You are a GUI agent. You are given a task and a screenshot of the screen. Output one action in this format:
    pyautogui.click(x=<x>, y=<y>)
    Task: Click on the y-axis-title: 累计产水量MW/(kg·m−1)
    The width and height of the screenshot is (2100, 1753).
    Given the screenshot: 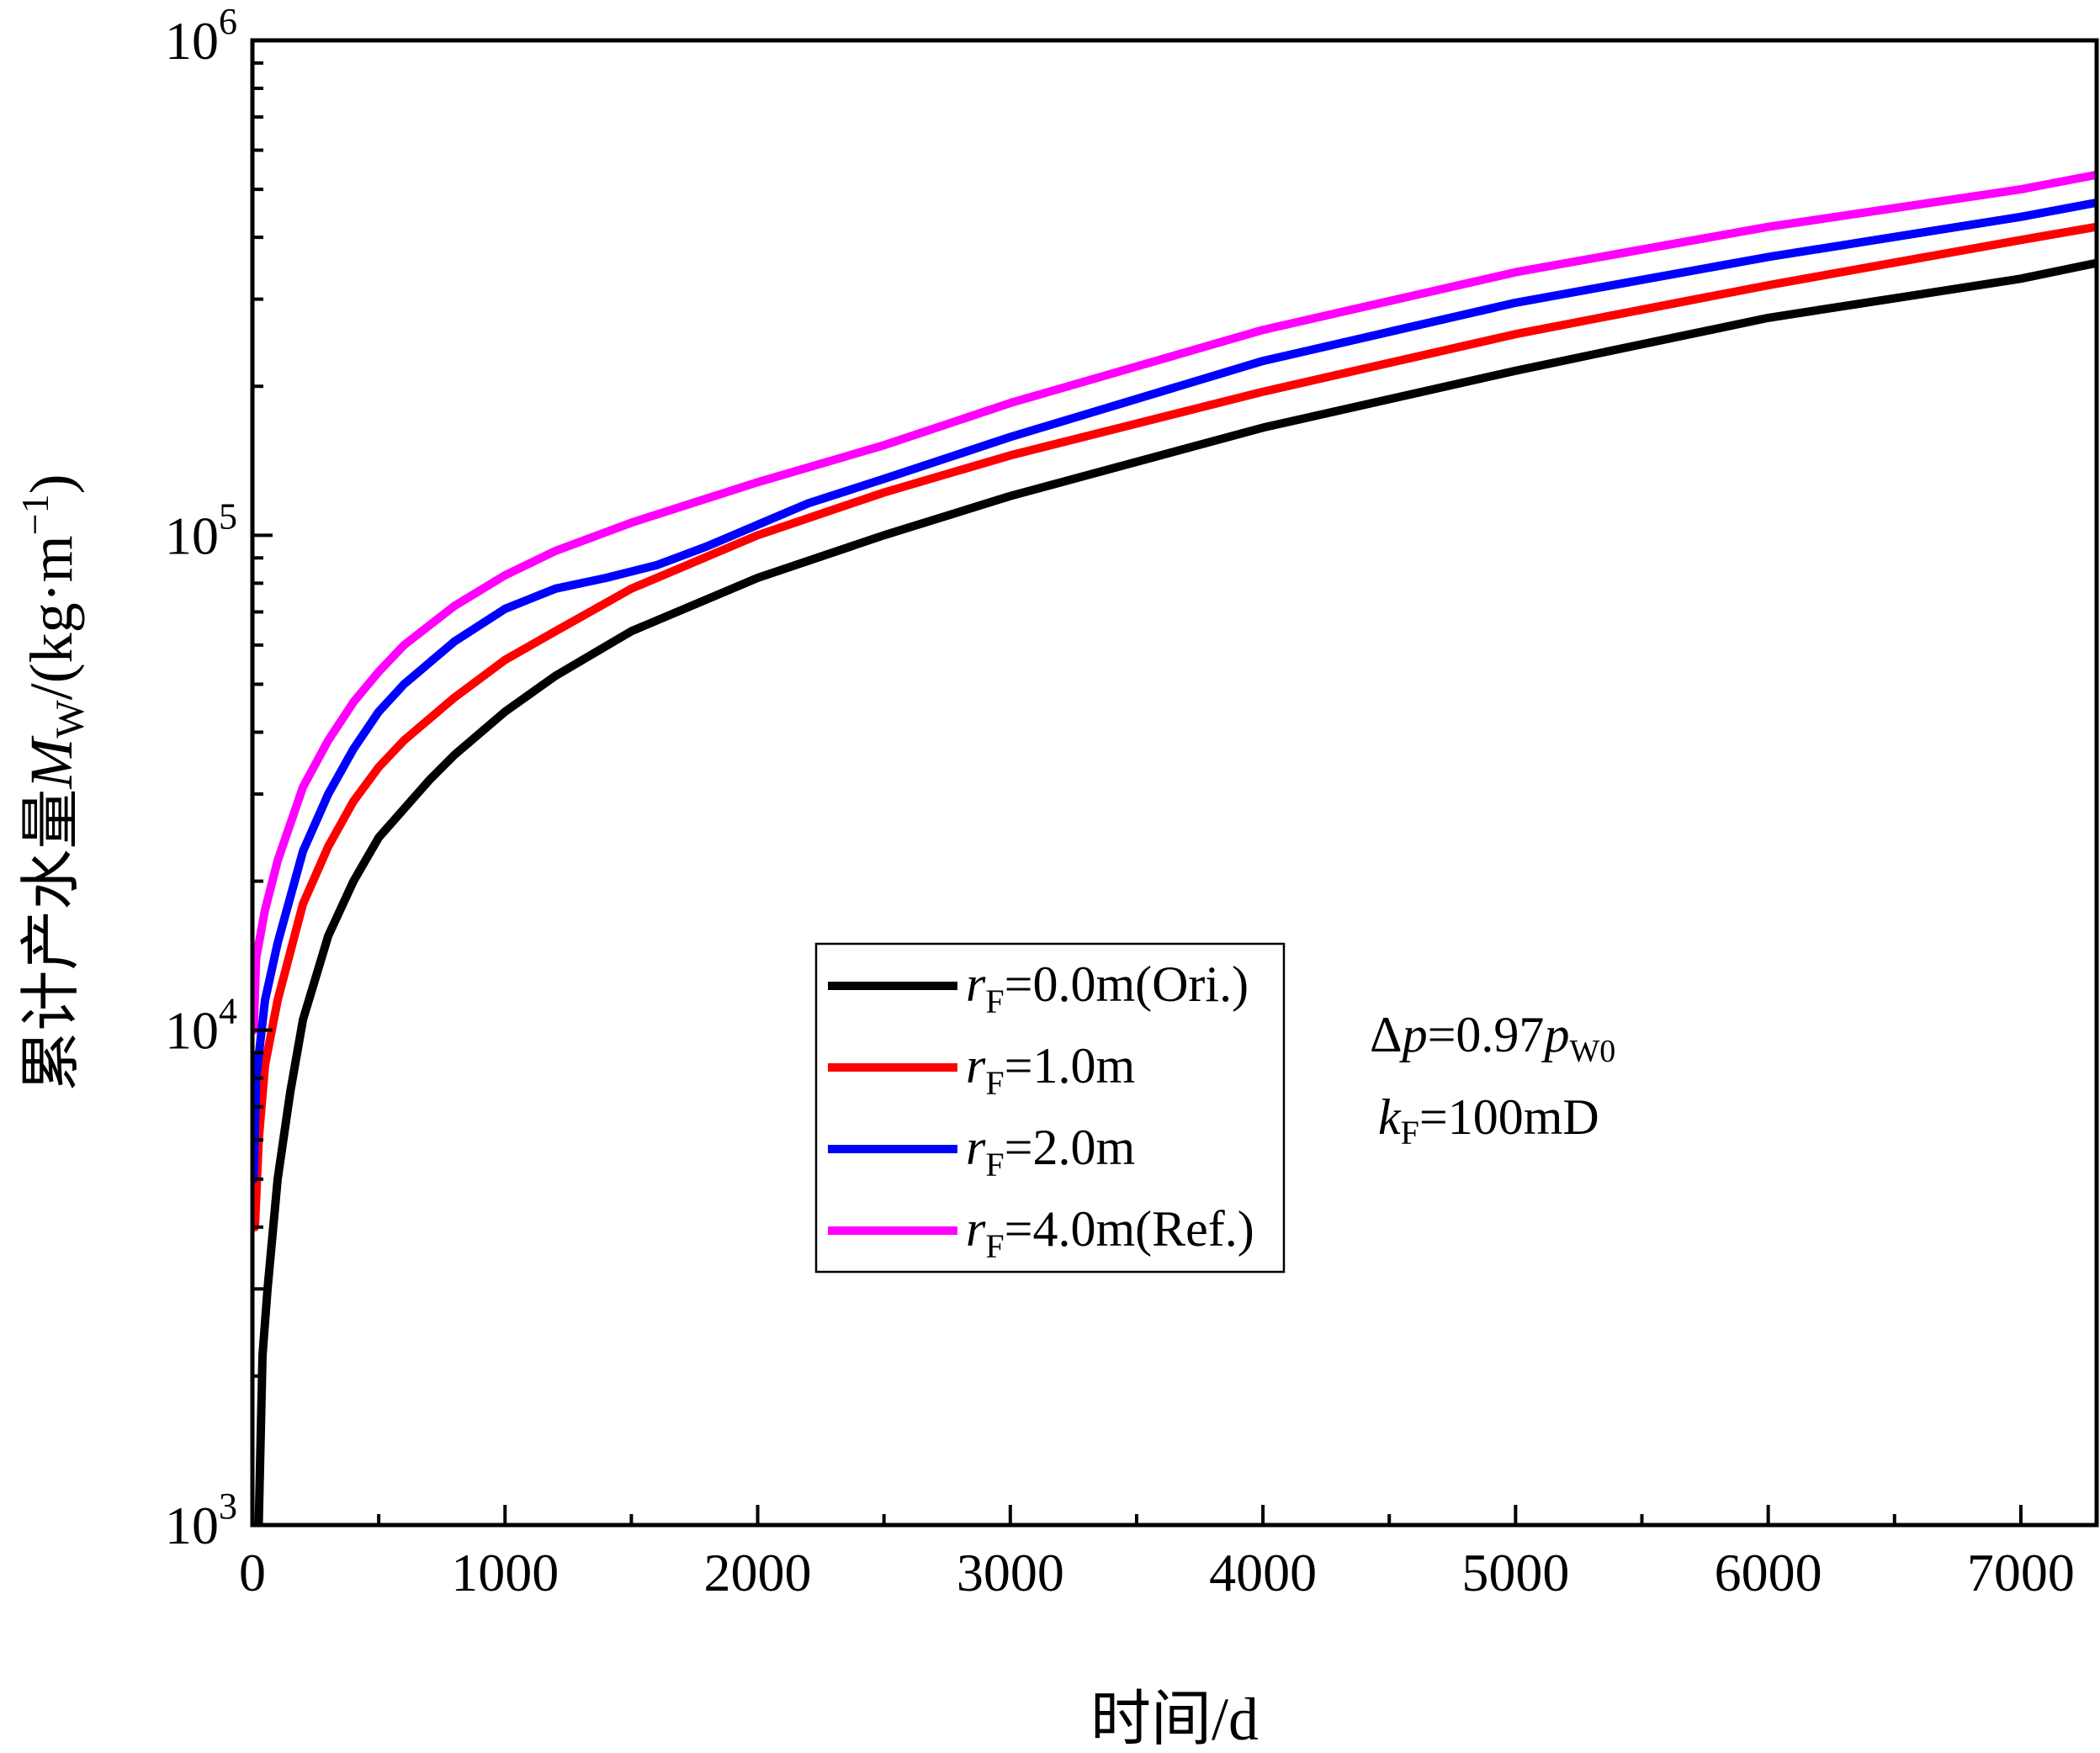 What is the action you would take?
    pyautogui.click(x=53, y=783)
    